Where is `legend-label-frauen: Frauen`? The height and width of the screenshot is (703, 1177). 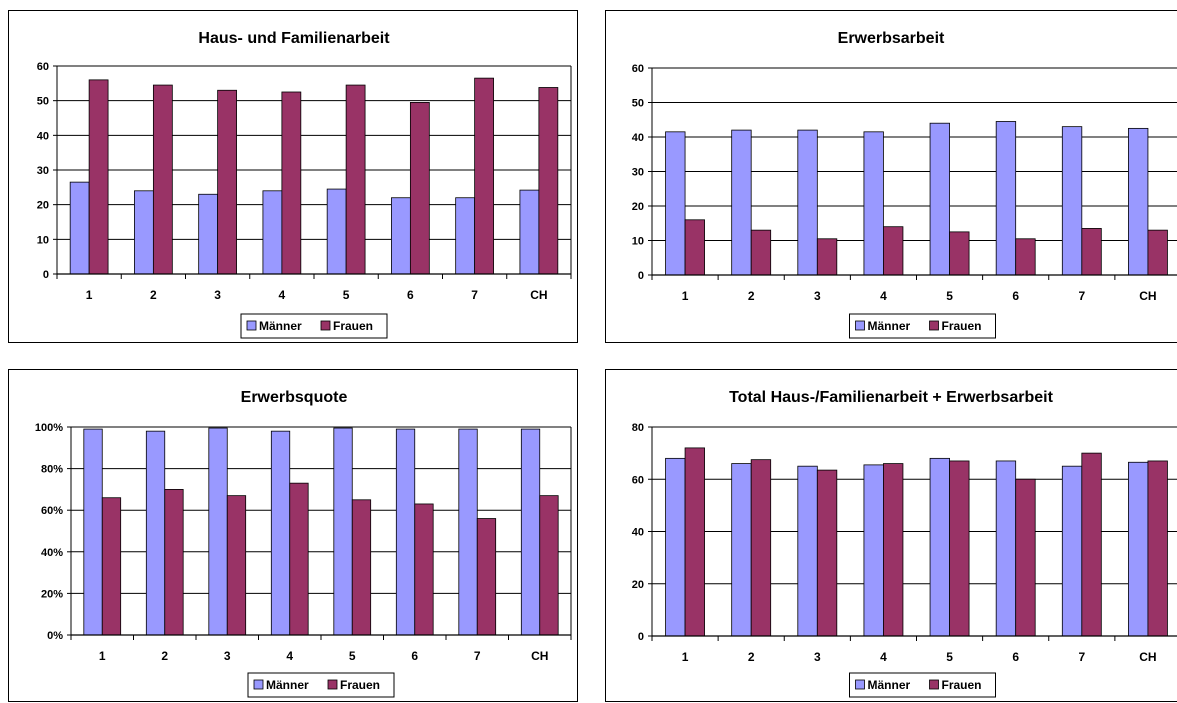
legend-label-frauen: Frauen is located at coordinates (353, 326).